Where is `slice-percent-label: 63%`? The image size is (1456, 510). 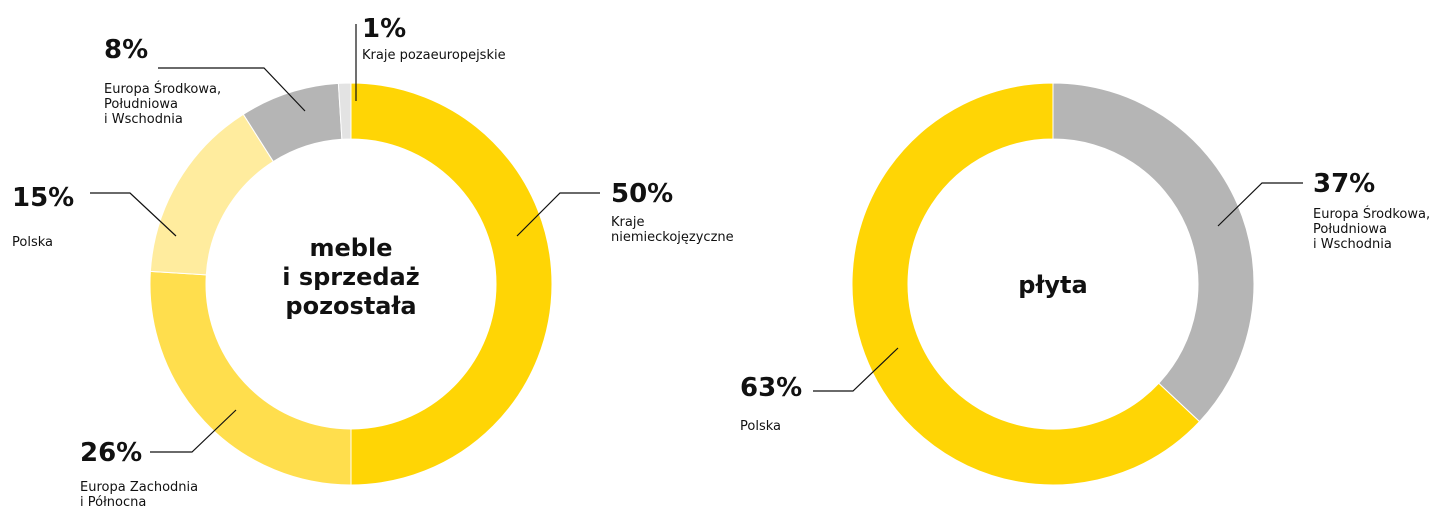 slice-percent-label: 63% is located at coordinates (771, 388).